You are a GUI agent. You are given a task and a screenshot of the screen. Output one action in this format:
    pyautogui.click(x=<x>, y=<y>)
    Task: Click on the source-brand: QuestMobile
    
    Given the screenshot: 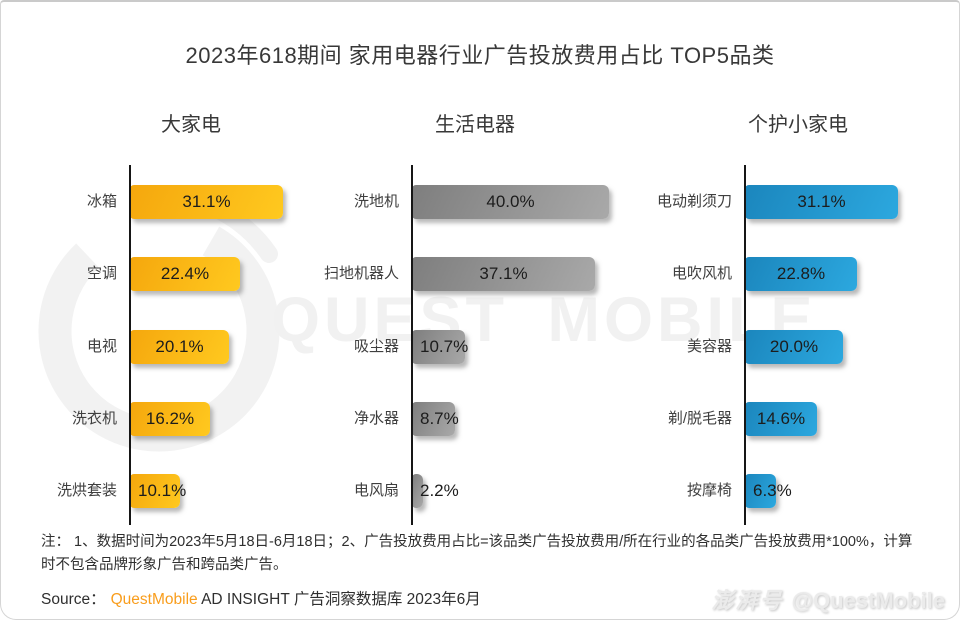 What is the action you would take?
    pyautogui.click(x=154, y=599)
    